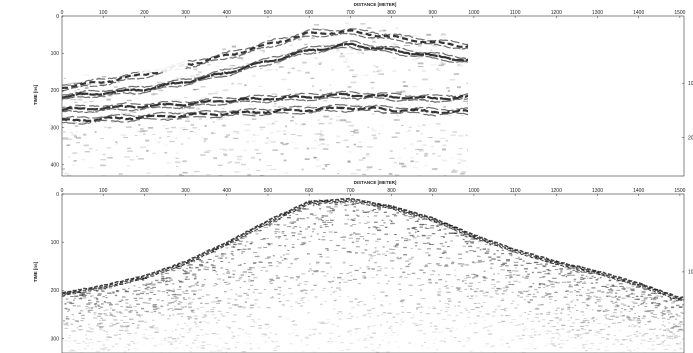  Describe the element at coordinates (597, 13) in the screenshot. I see `x-tick-label-top: 1300` at that location.